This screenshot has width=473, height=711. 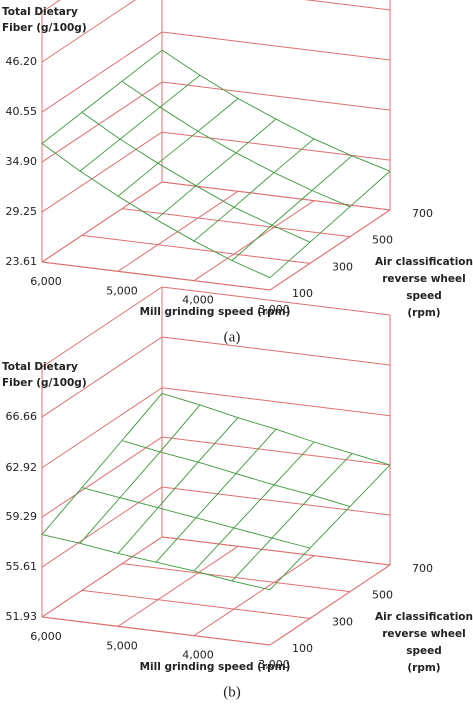 I want to click on z-tick-label: 29.25, so click(x=22, y=211).